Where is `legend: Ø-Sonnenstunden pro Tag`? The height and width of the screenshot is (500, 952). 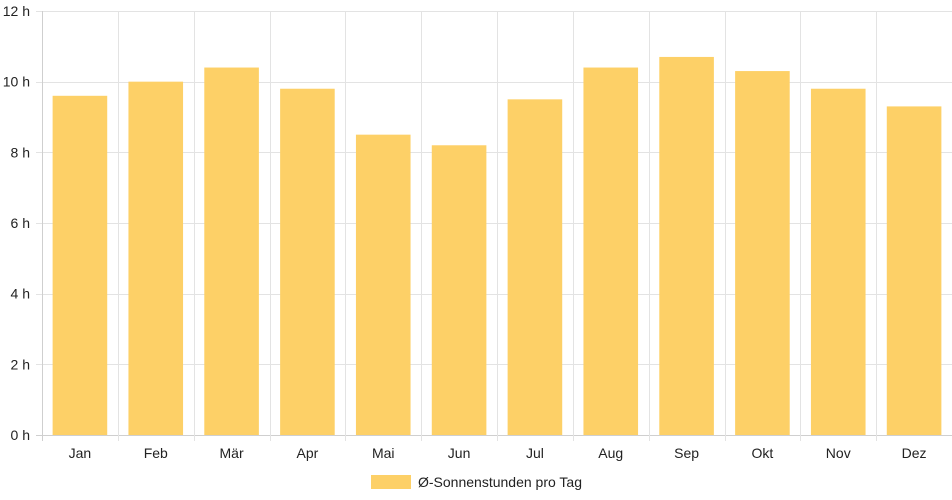
legend: Ø-Sonnenstunden pro Tag is located at coordinates (476, 482).